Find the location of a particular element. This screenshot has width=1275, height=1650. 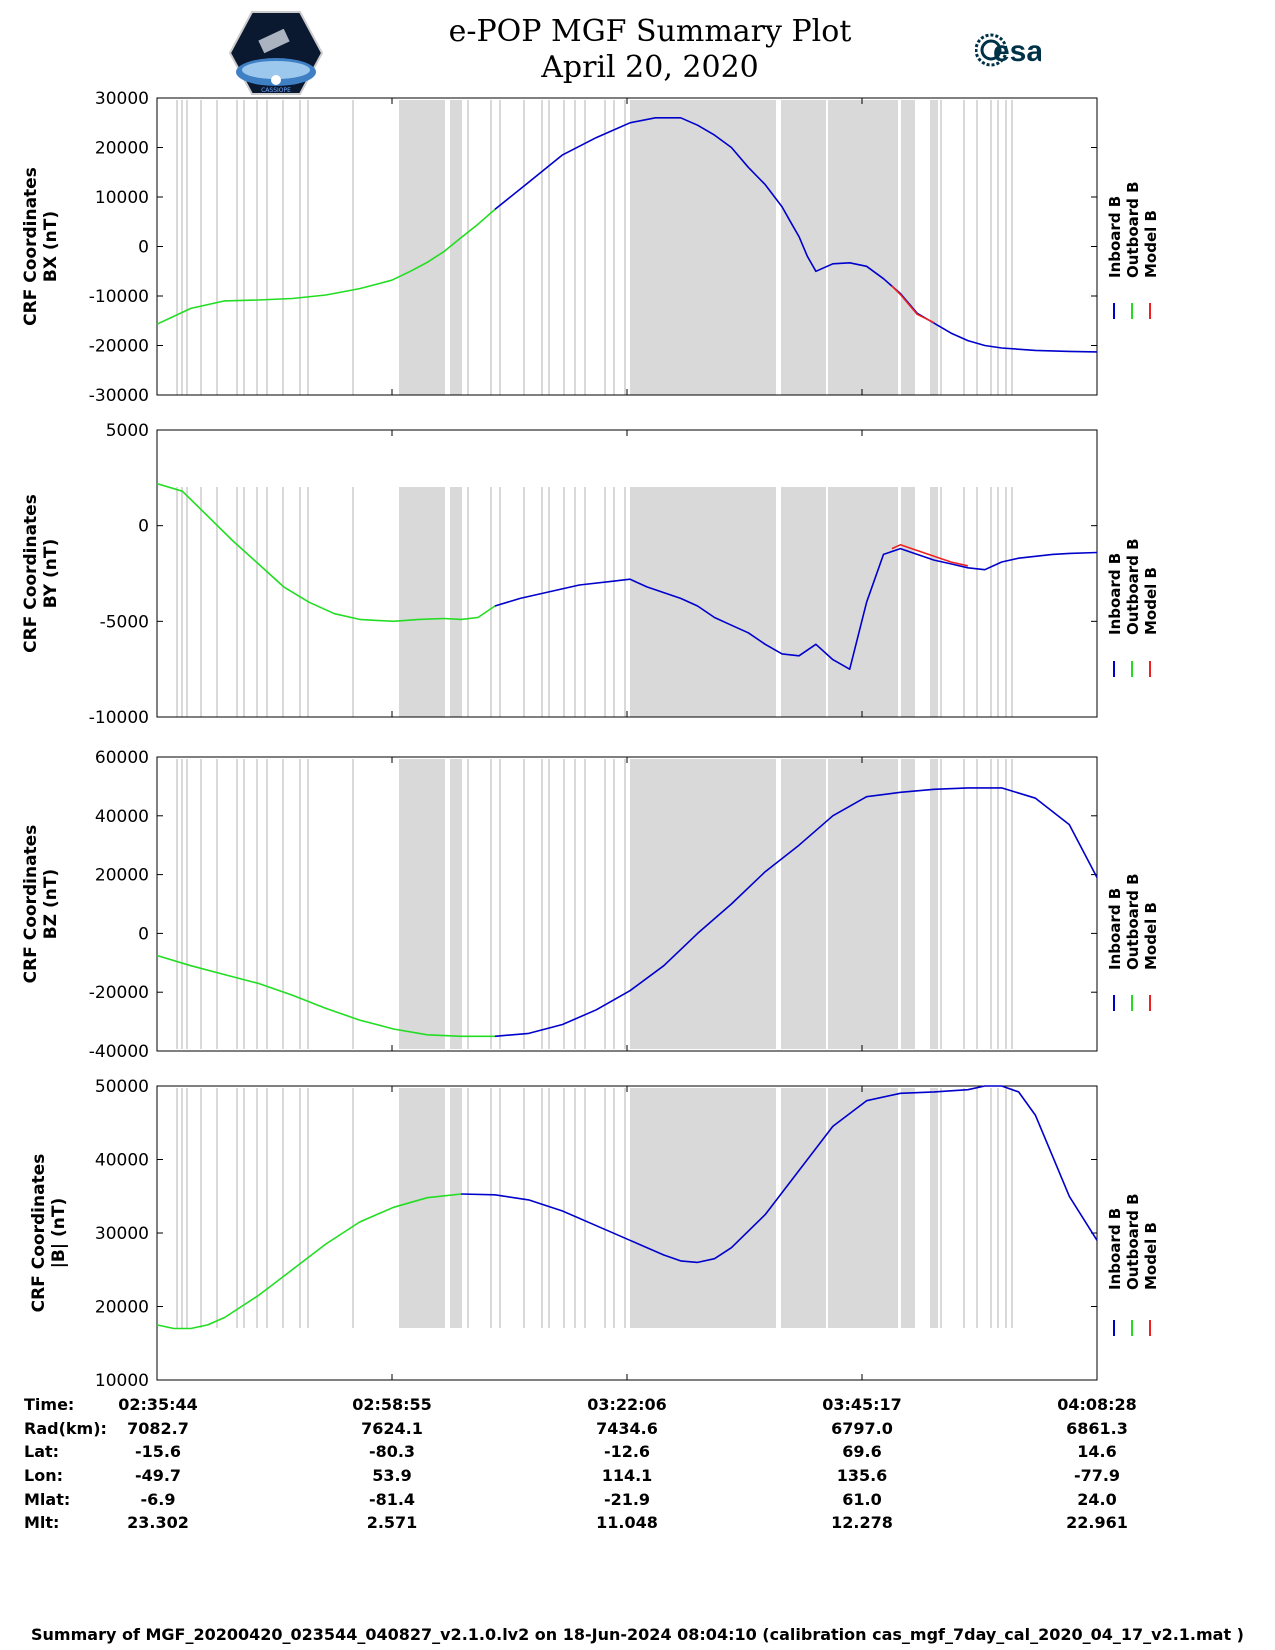

y-tick-label: 10000 is located at coordinates (122, 1381).